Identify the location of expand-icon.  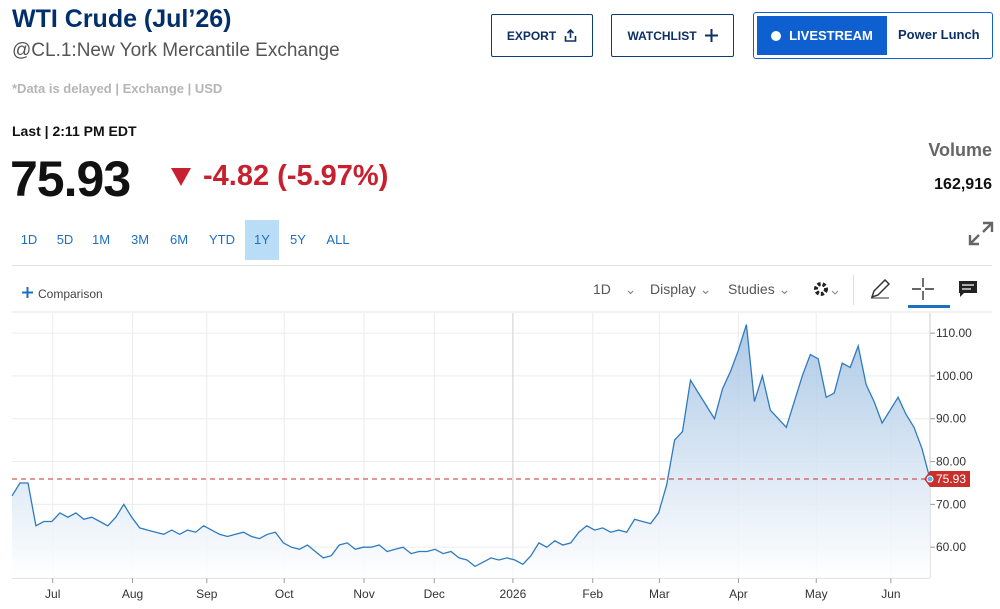
(981, 233).